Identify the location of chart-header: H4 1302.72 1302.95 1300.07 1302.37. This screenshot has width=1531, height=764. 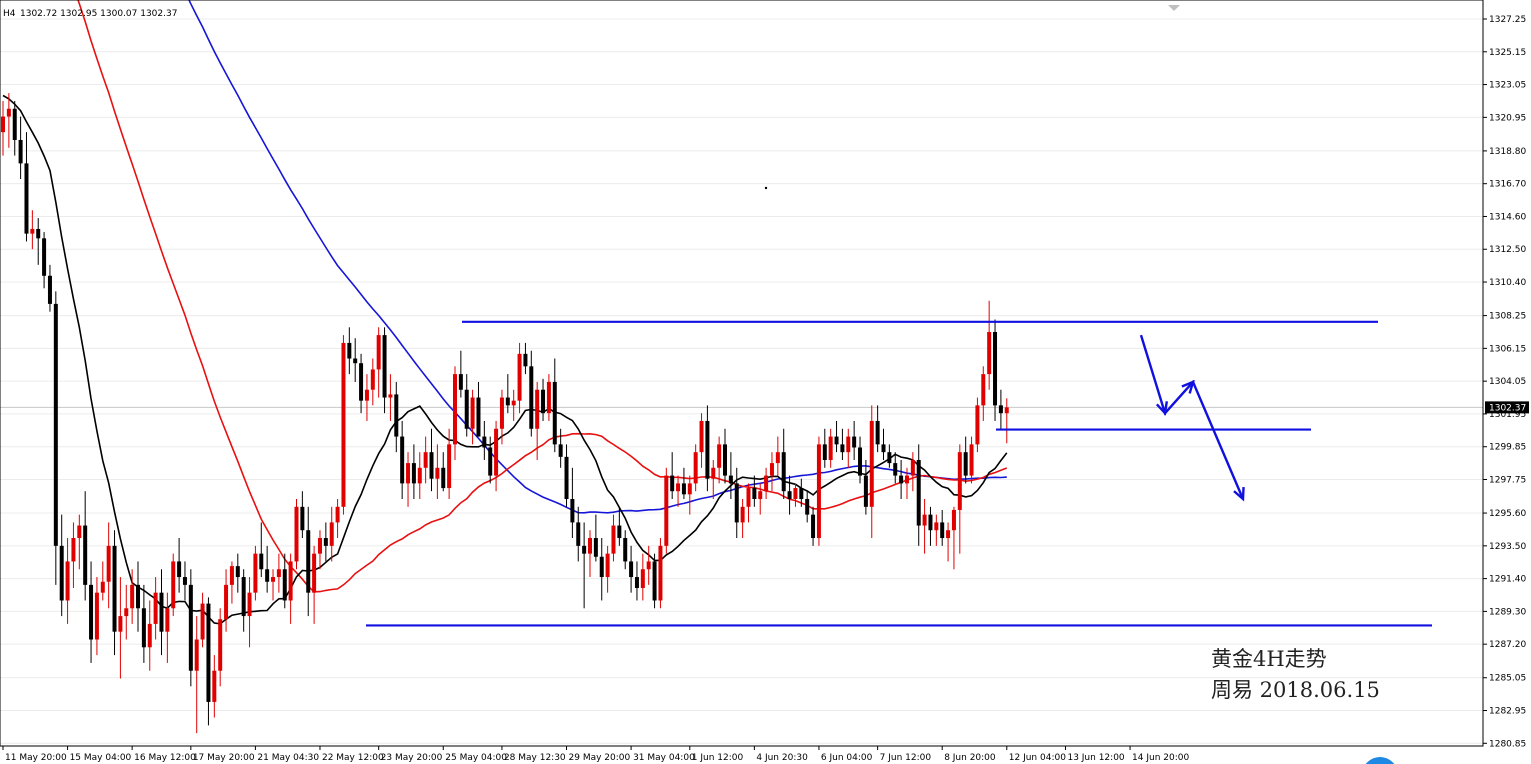
(90, 14).